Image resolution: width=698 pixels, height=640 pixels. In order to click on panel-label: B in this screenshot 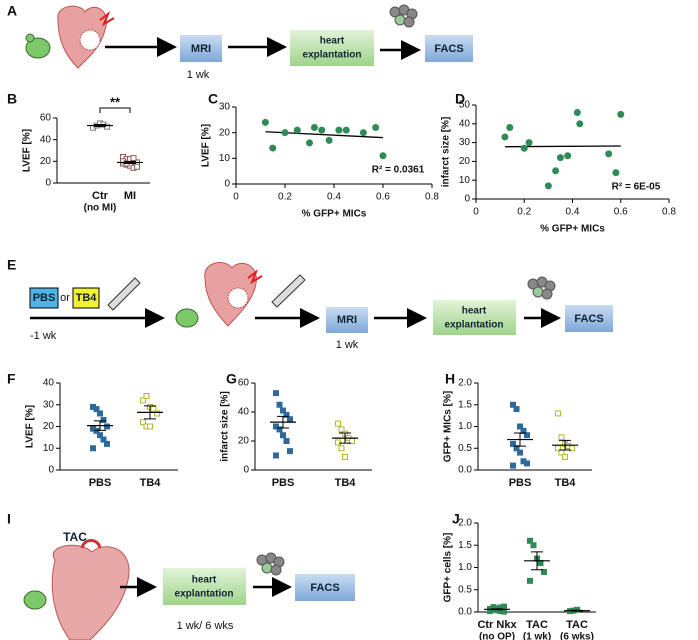, I will do `click(12, 99)`.